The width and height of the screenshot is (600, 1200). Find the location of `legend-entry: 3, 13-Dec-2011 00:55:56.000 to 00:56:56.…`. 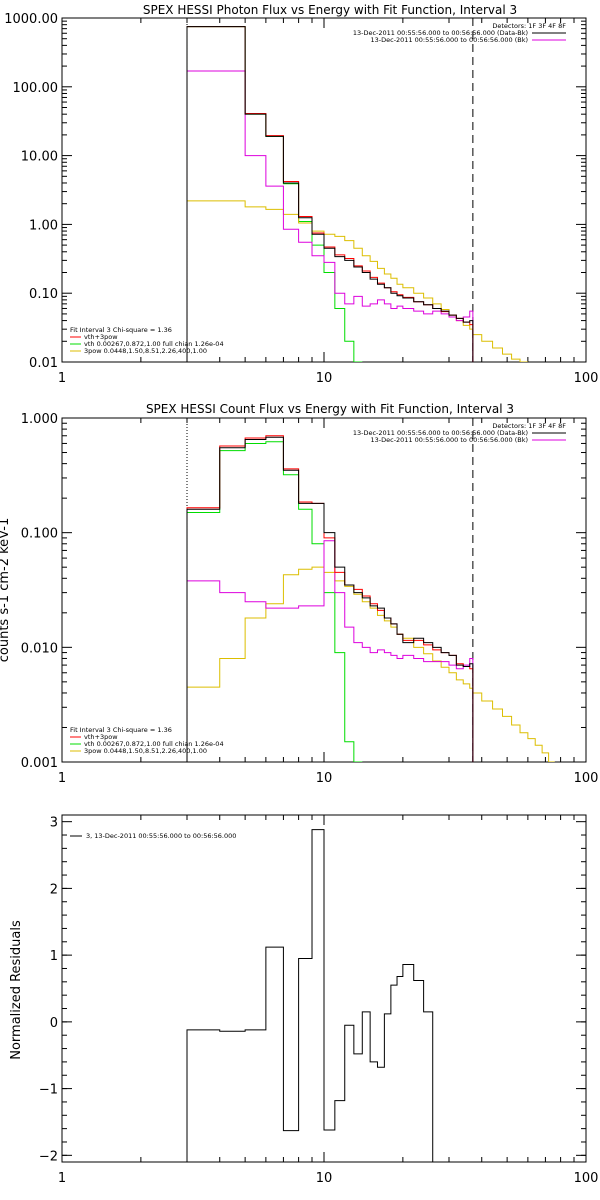

legend-entry: 3, 13-Dec-2011 00:55:56.000 to 00:56:56.… is located at coordinates (161, 836).